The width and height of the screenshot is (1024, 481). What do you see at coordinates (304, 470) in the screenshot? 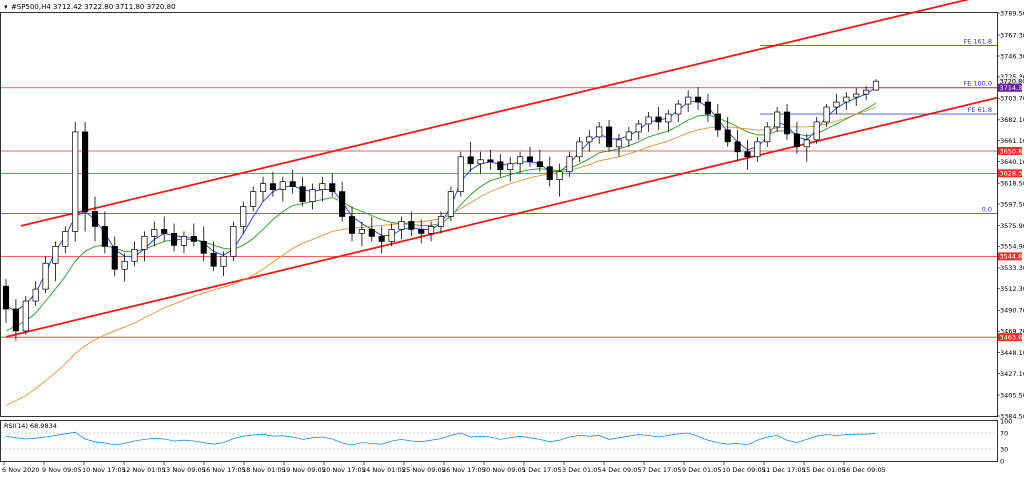
I see `time-axis-label: 19 Nov 09:05` at bounding box center [304, 470].